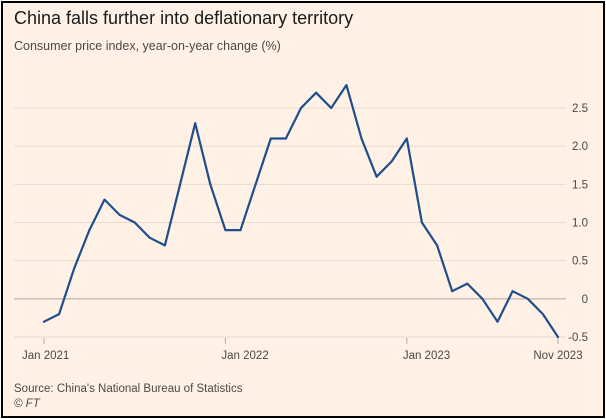  I want to click on y-axis: 2.5 2.0 1.5 1.0 0.5 0 -0.5, so click(578, 223).